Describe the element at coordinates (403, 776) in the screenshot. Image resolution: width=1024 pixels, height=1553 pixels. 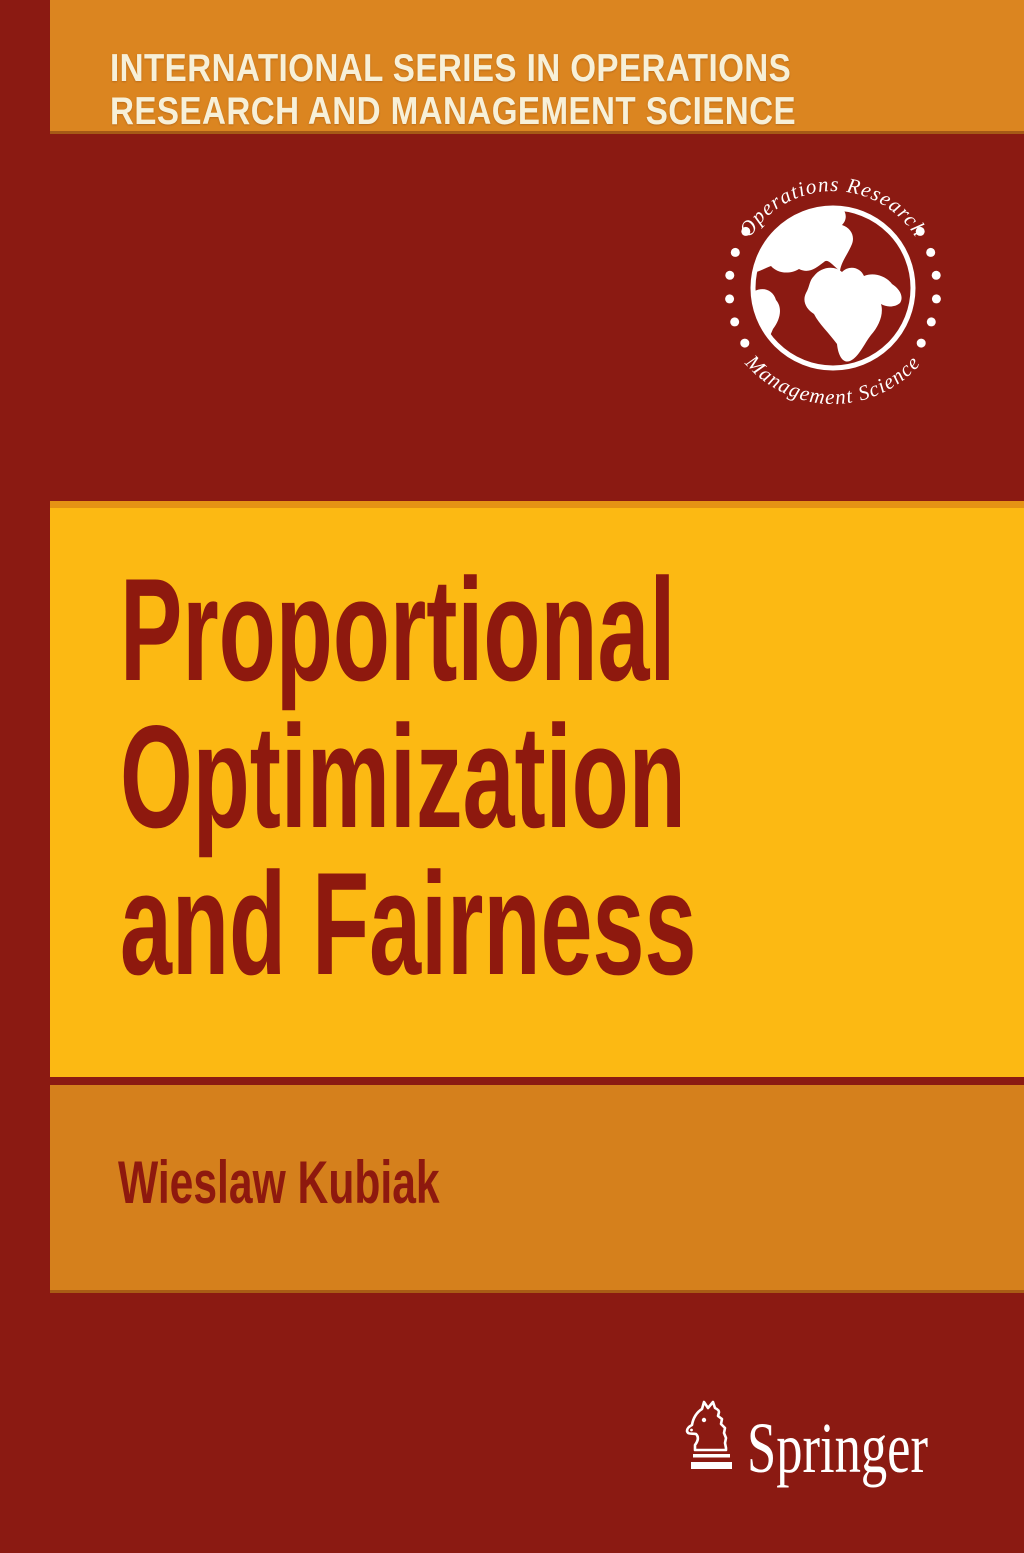
I see `book-title-line2: Optimization` at that location.